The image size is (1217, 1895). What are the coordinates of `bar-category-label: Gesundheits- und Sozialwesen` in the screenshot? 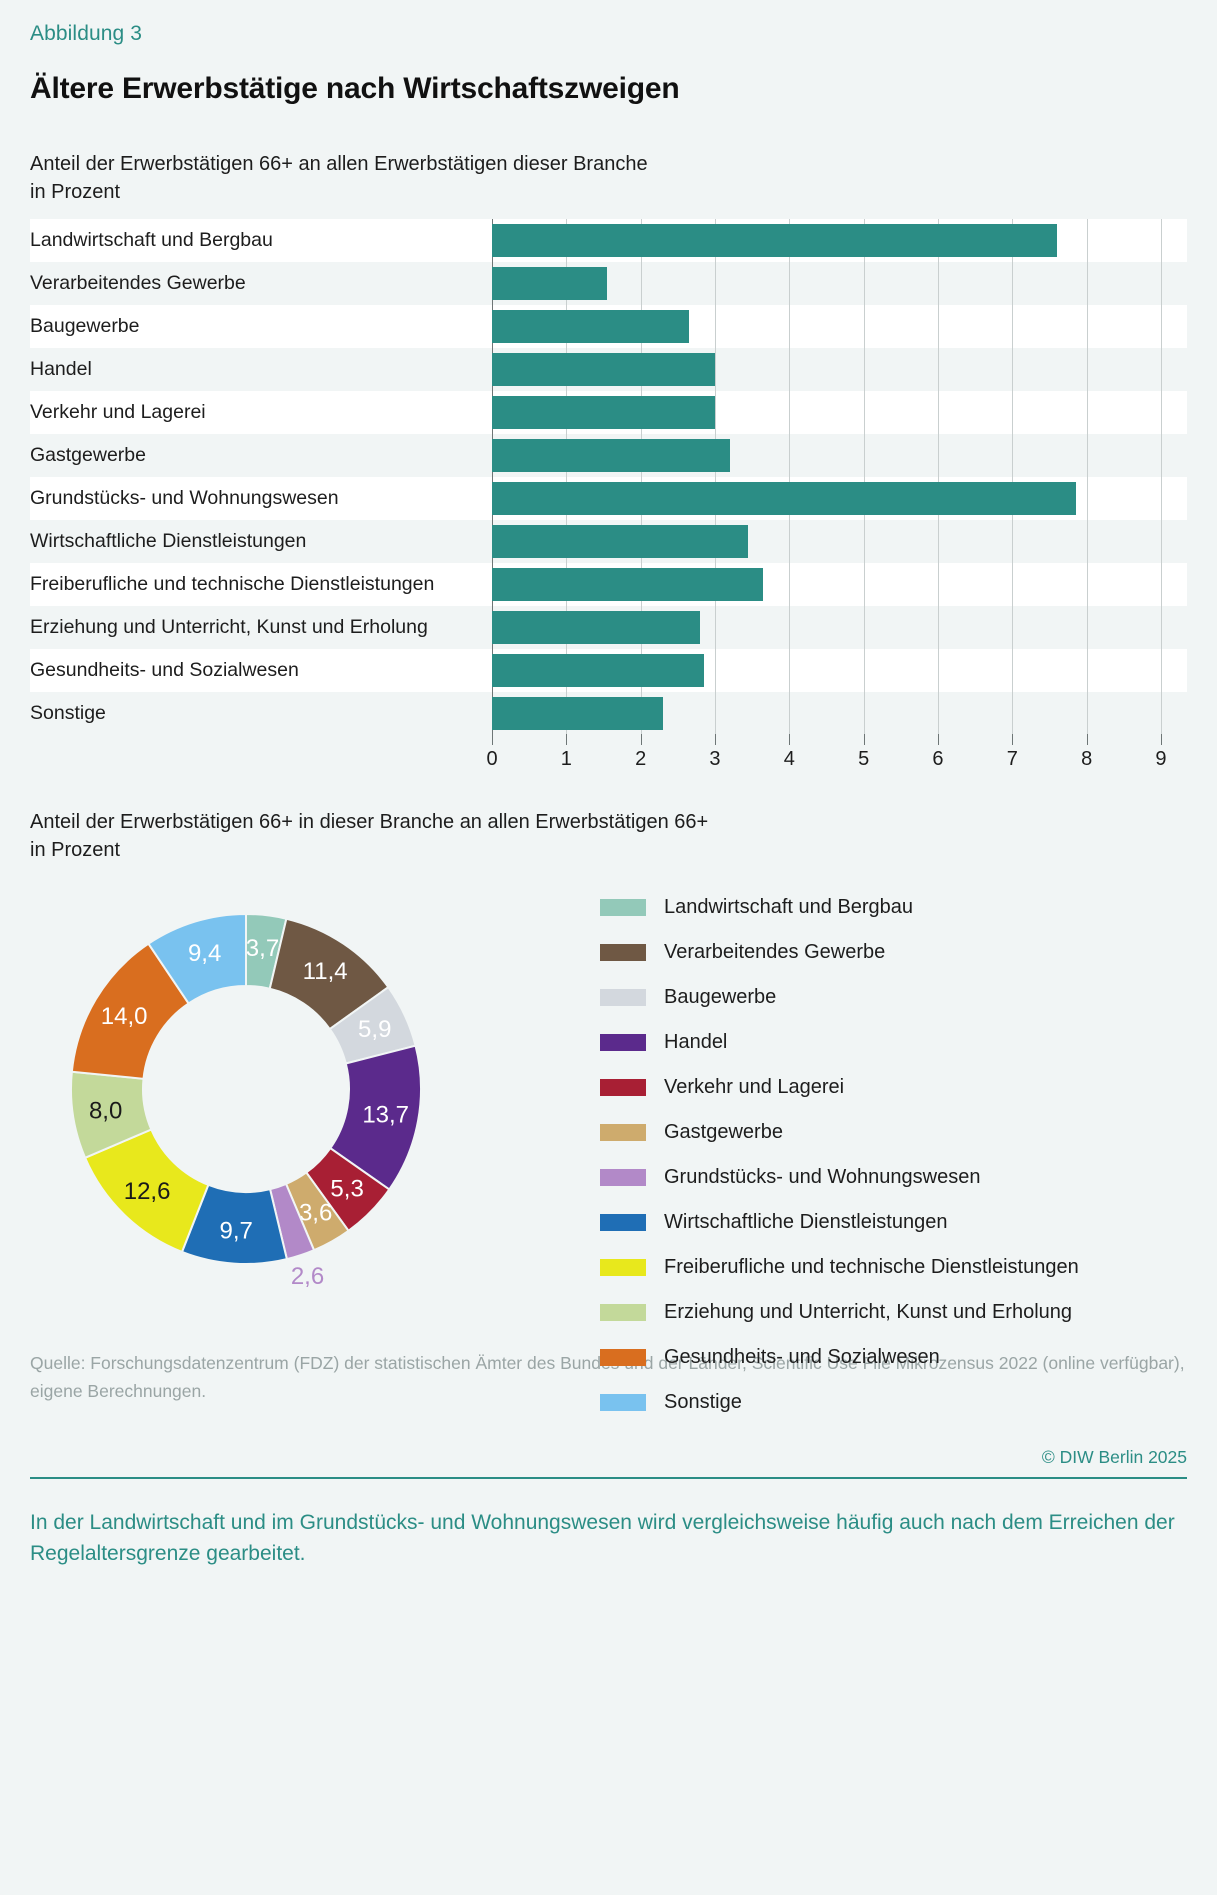 It's located at (164, 669).